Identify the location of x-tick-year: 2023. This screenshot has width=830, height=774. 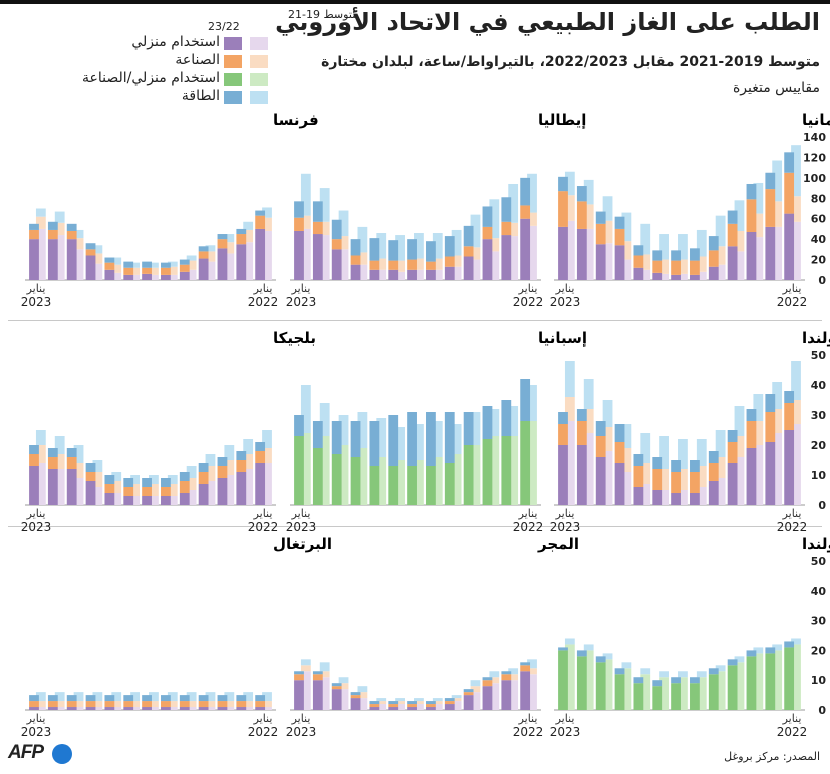
(301, 527).